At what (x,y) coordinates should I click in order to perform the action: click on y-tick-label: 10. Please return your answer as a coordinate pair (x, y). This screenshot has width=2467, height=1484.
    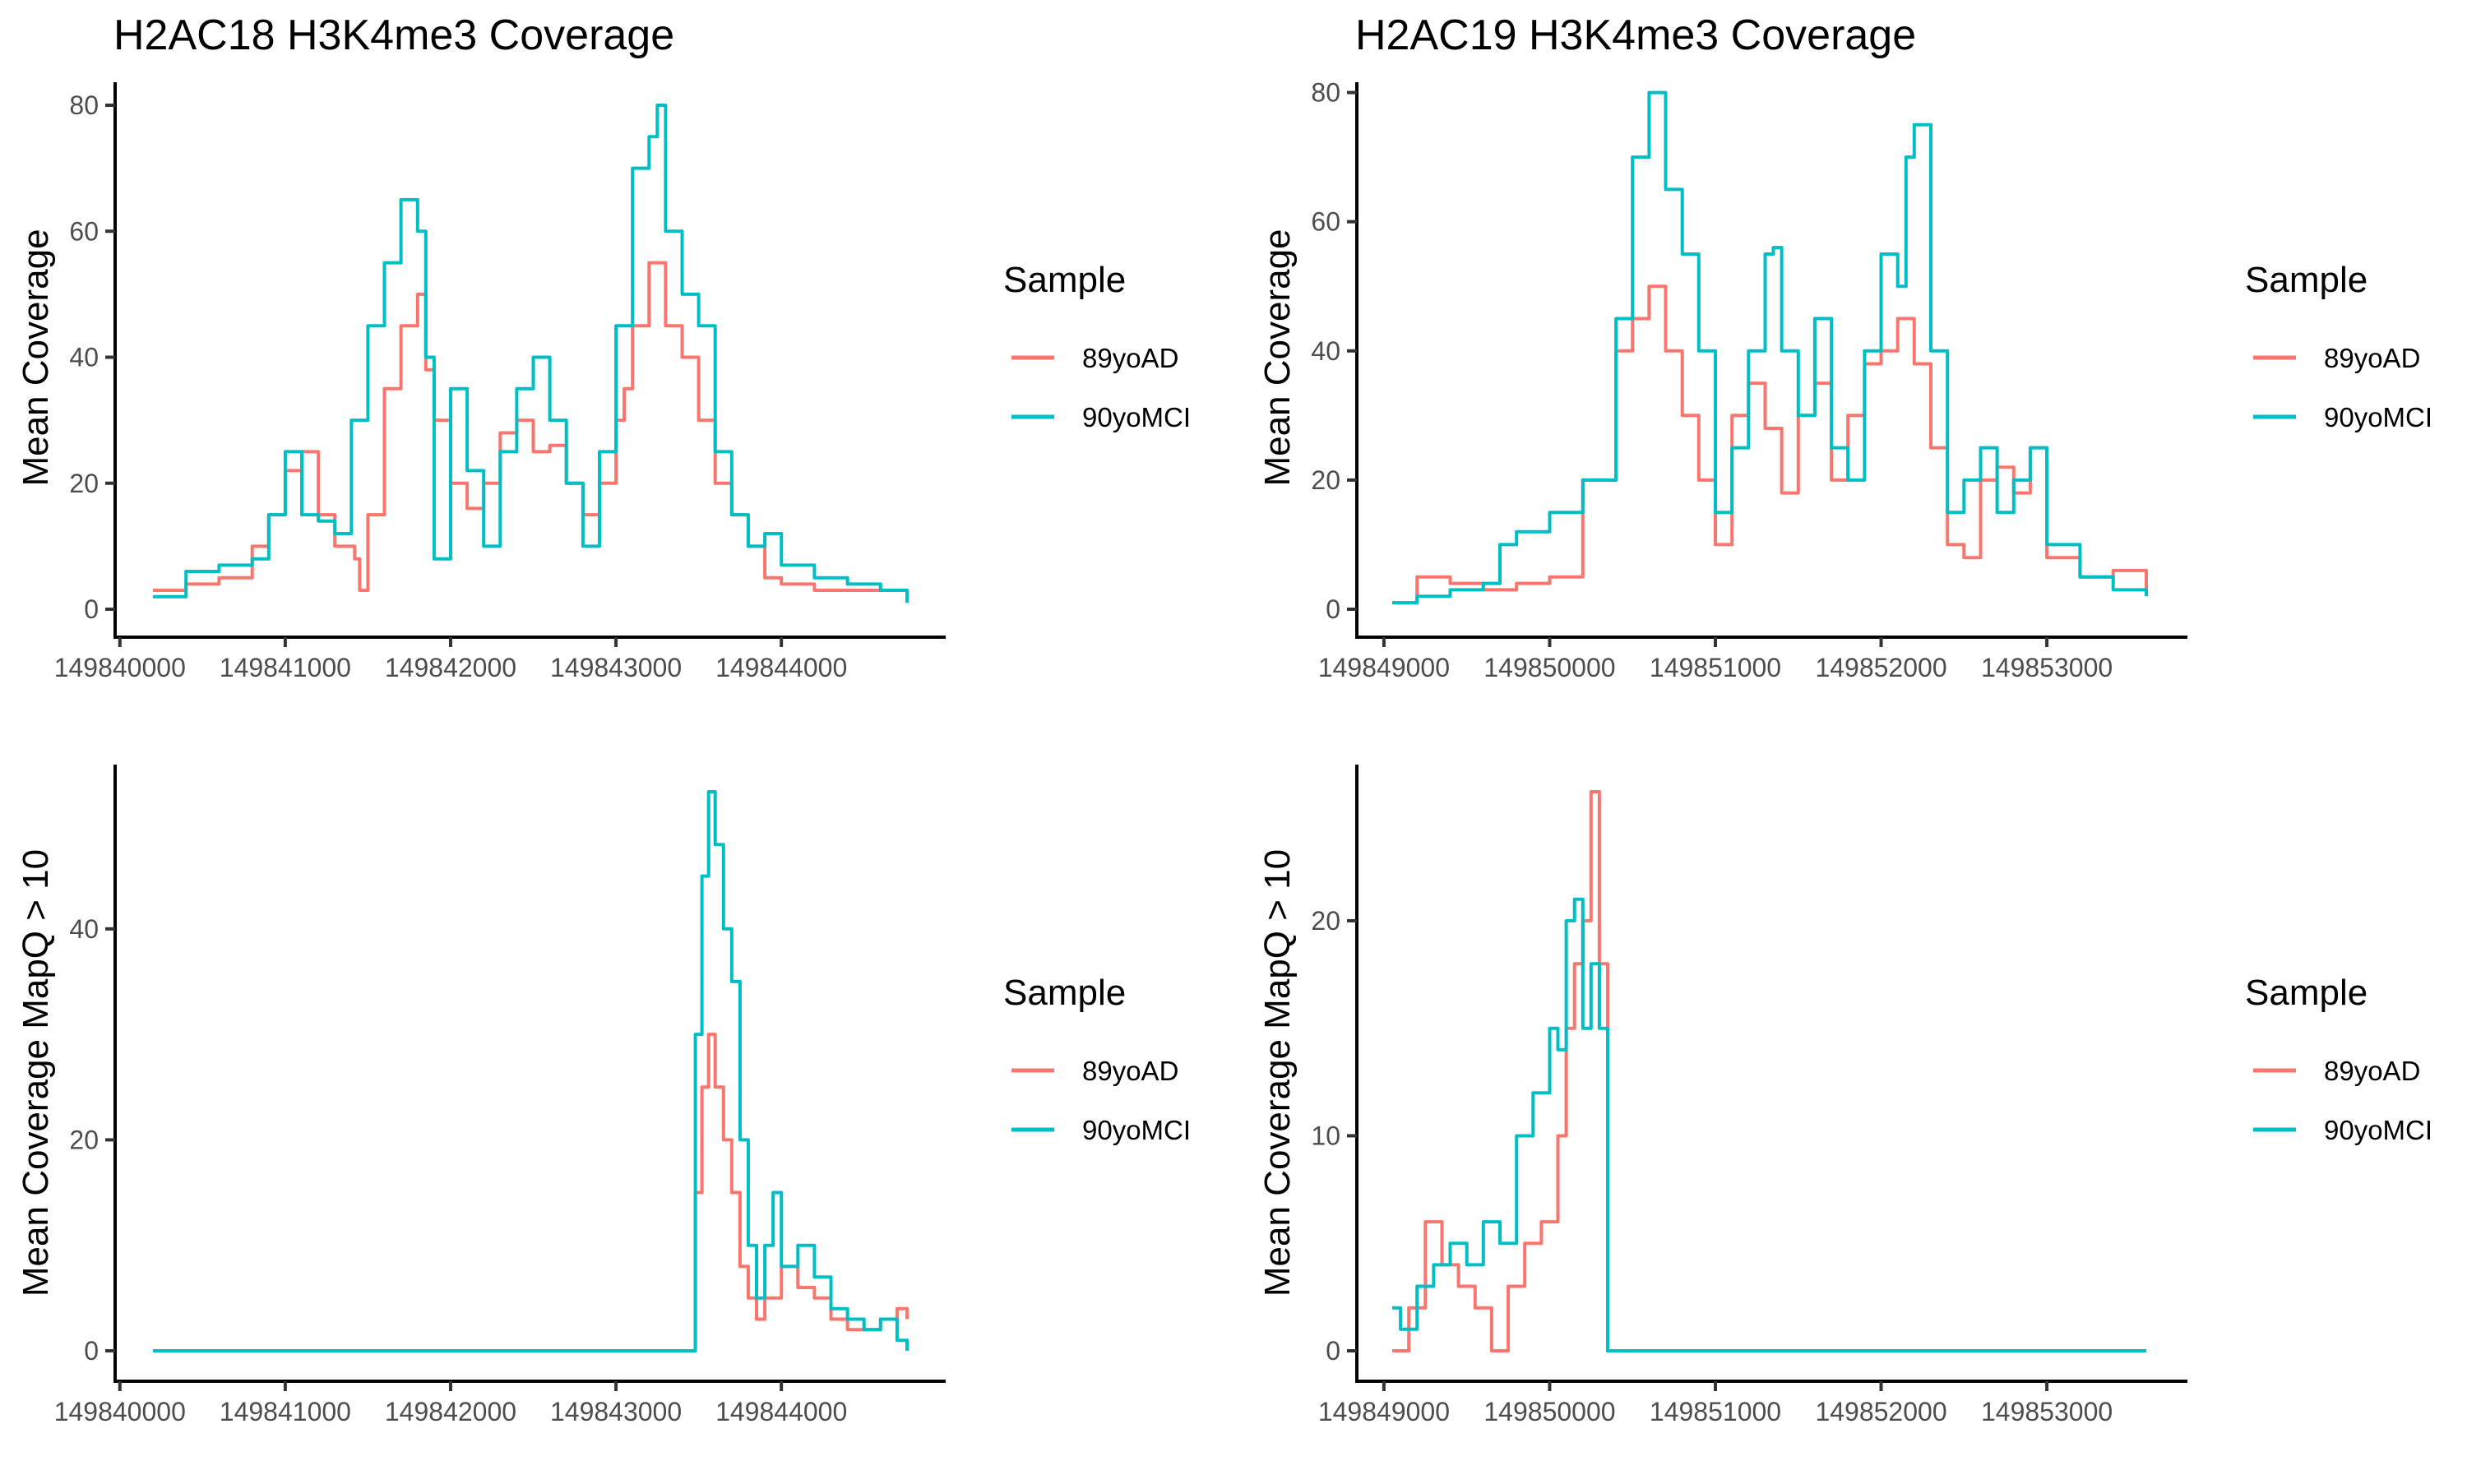
    Looking at the image, I should click on (1325, 1135).